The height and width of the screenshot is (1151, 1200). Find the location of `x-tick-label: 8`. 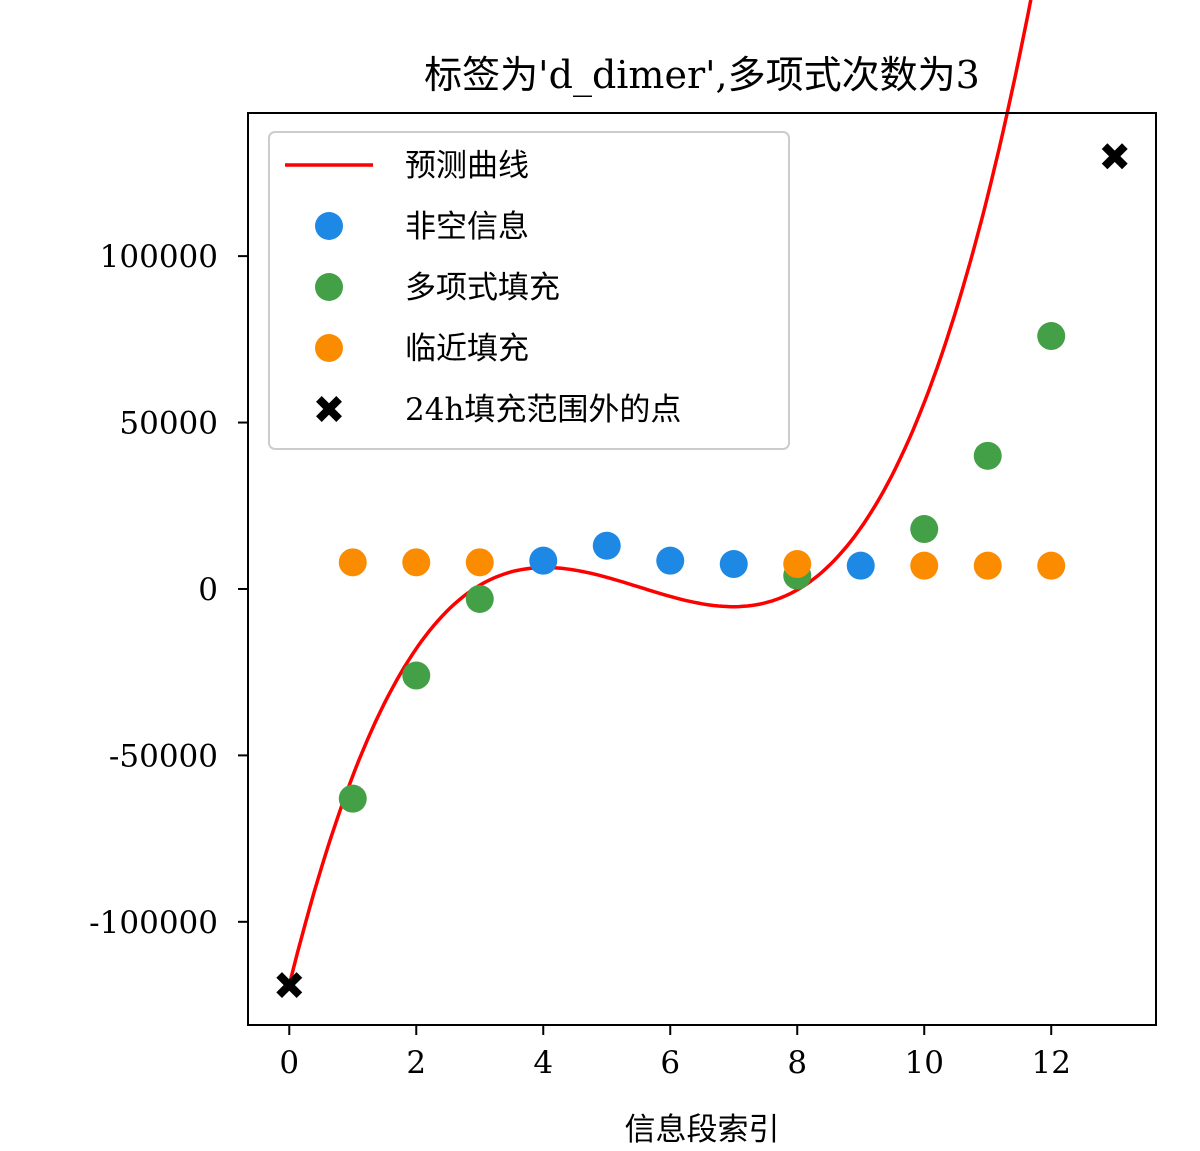

x-tick-label: 8 is located at coordinates (797, 1063).